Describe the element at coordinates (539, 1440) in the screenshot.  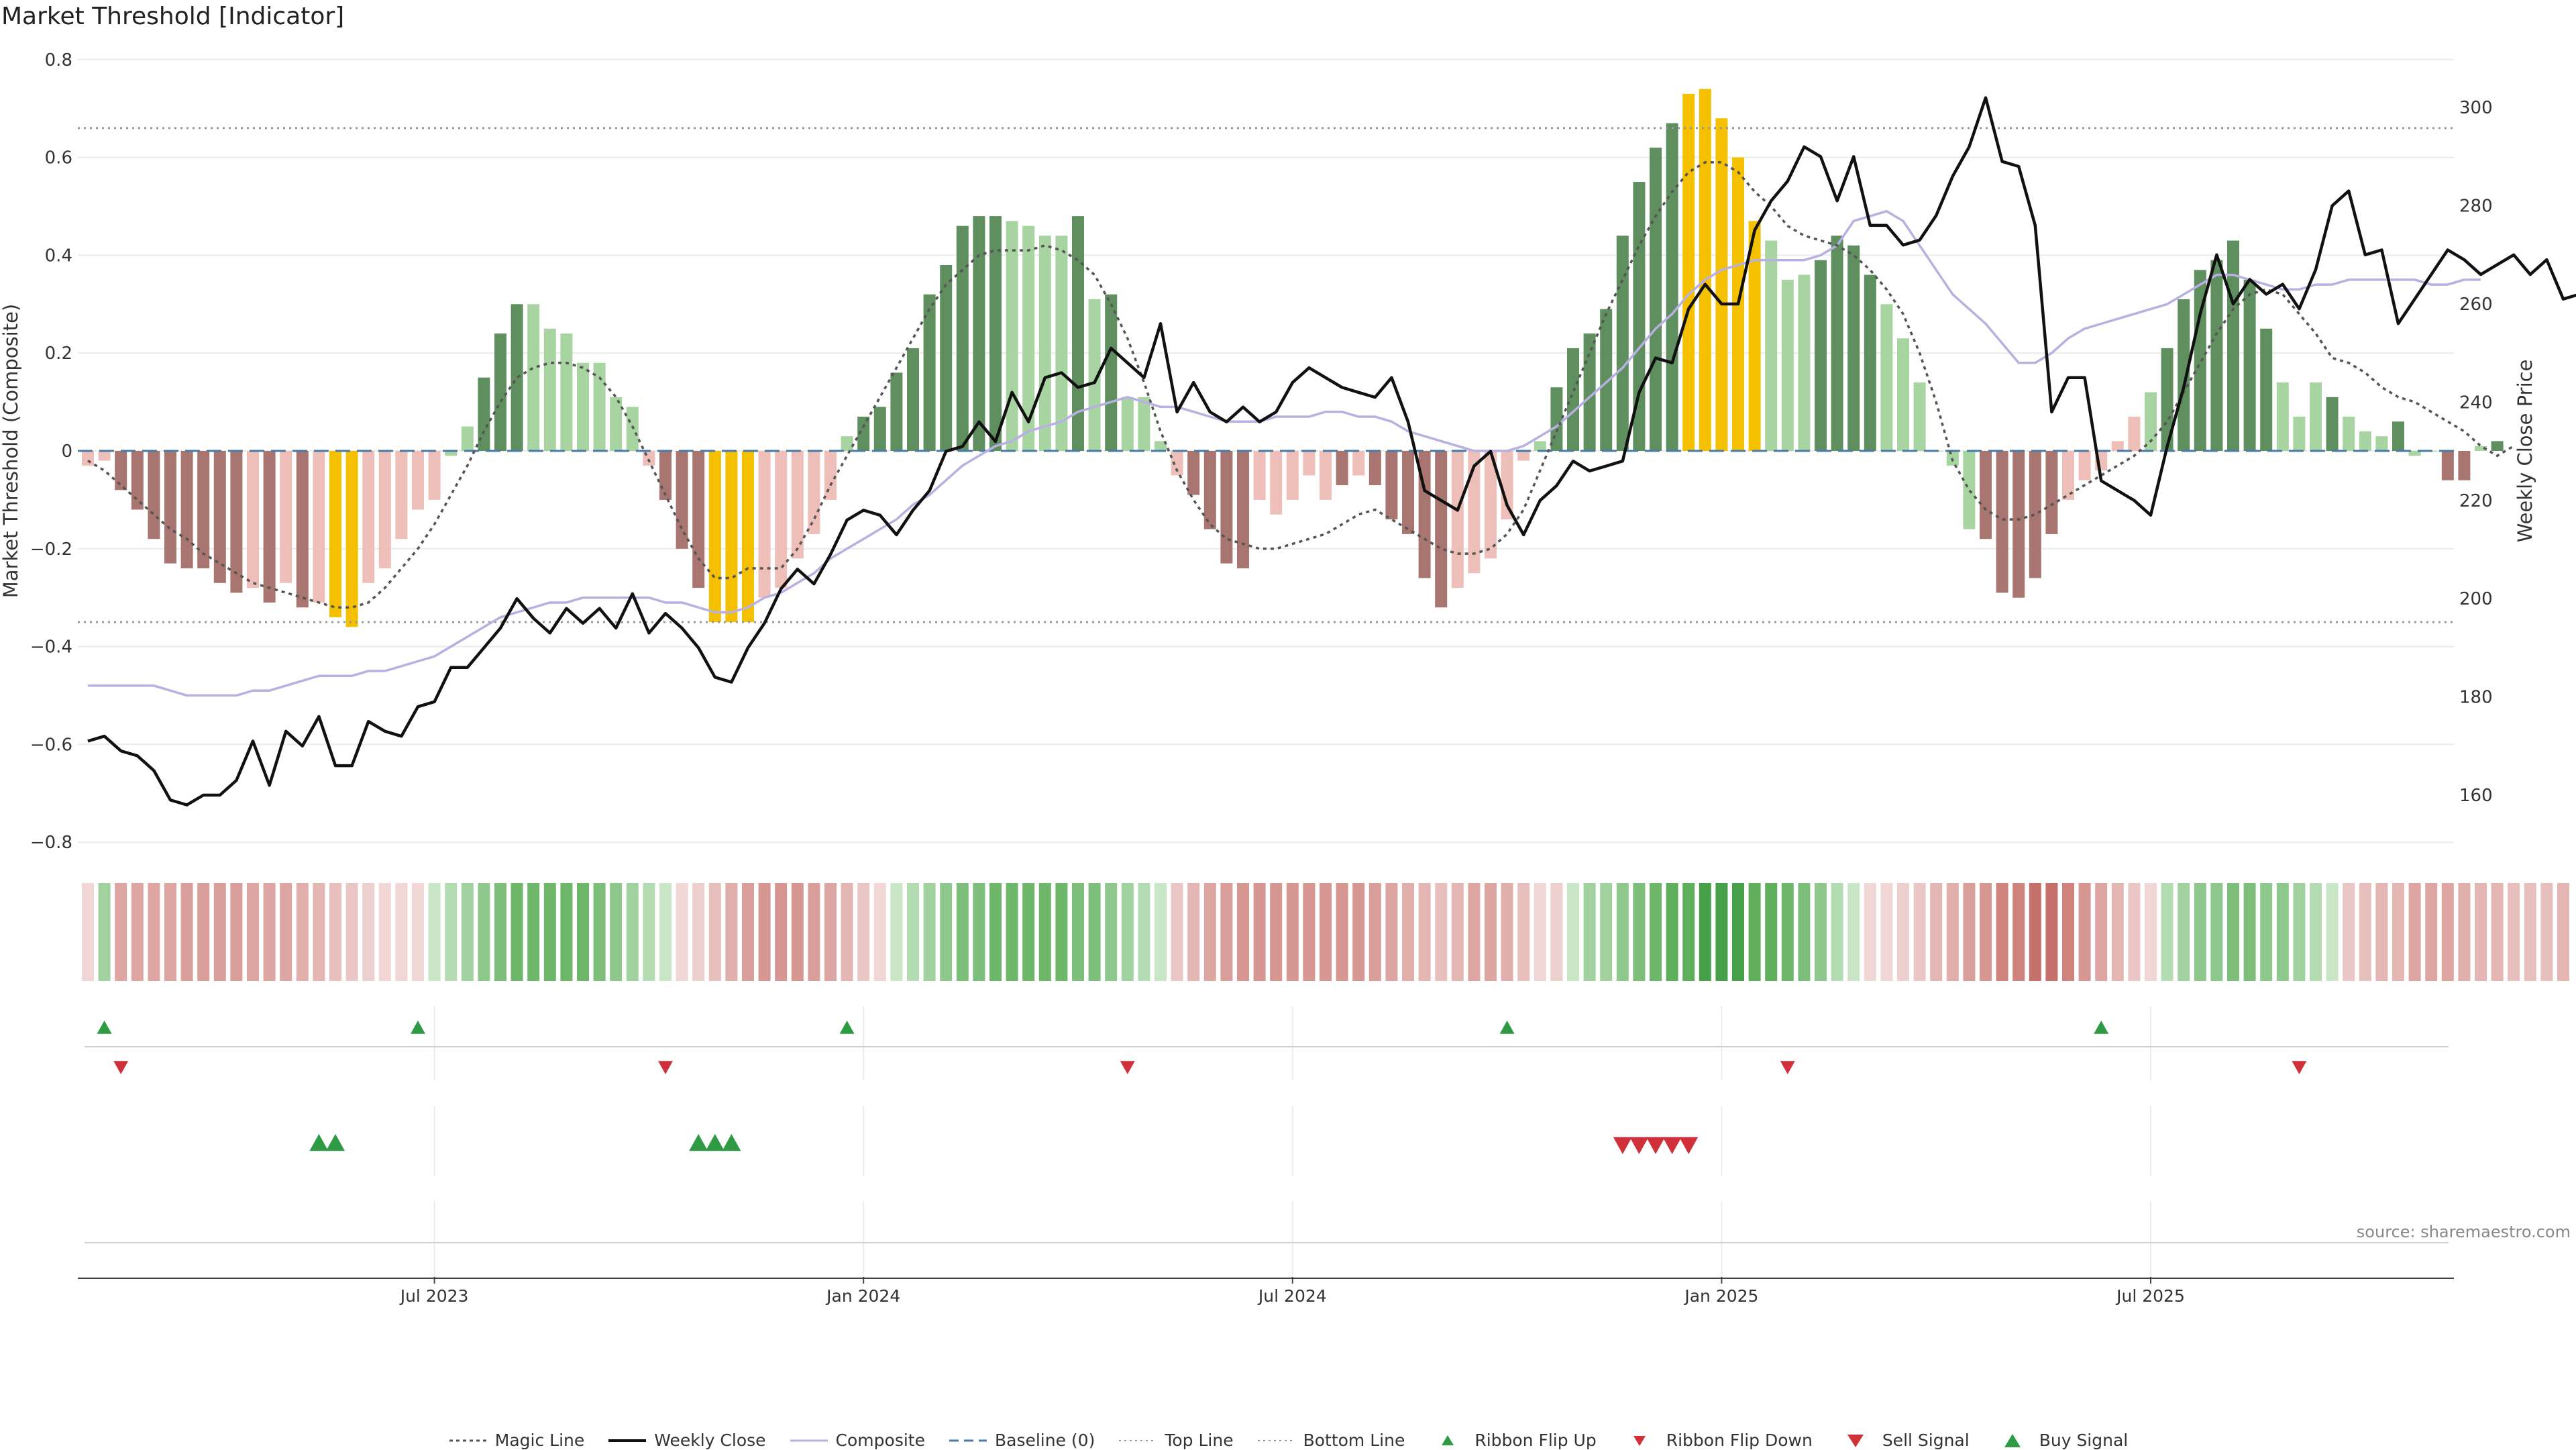
I see `legend-label: Magic Line` at that location.